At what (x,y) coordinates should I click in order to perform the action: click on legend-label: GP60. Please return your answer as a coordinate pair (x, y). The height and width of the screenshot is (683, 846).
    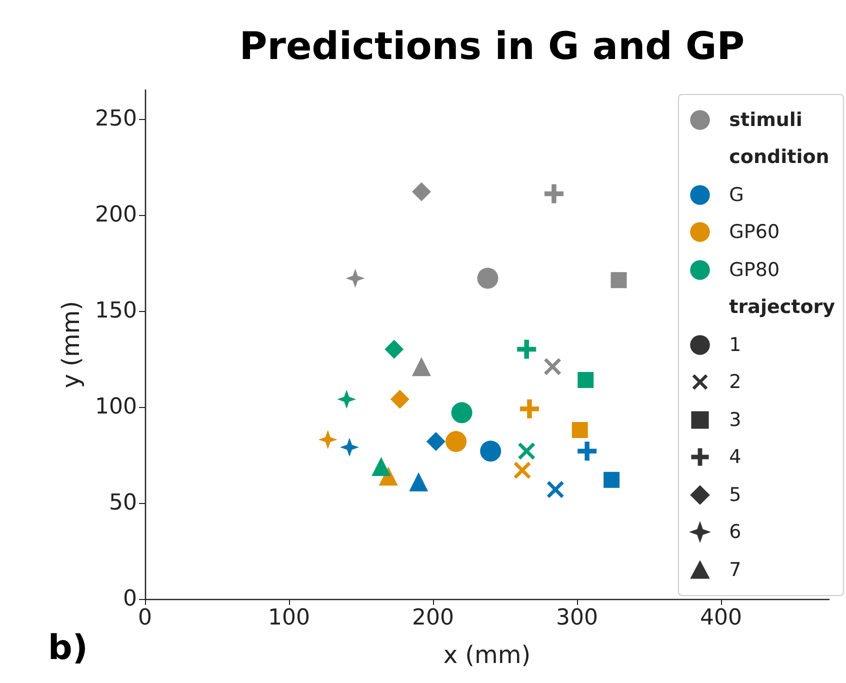
    Looking at the image, I should click on (754, 232).